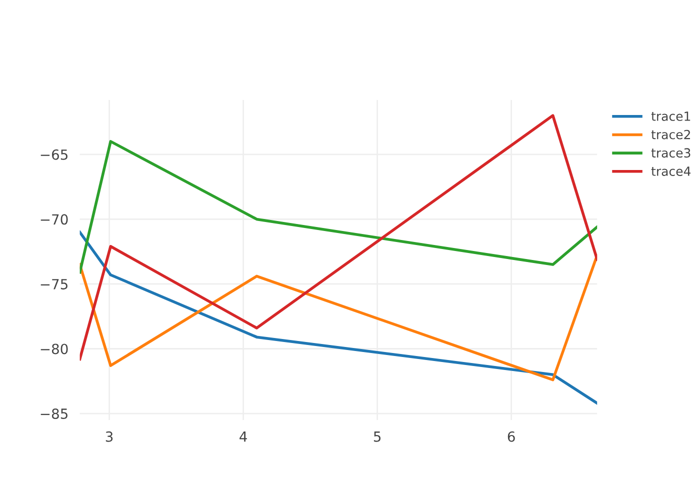 The height and width of the screenshot is (500, 700). What do you see at coordinates (670, 116) in the screenshot?
I see `legend-label: trace1` at bounding box center [670, 116].